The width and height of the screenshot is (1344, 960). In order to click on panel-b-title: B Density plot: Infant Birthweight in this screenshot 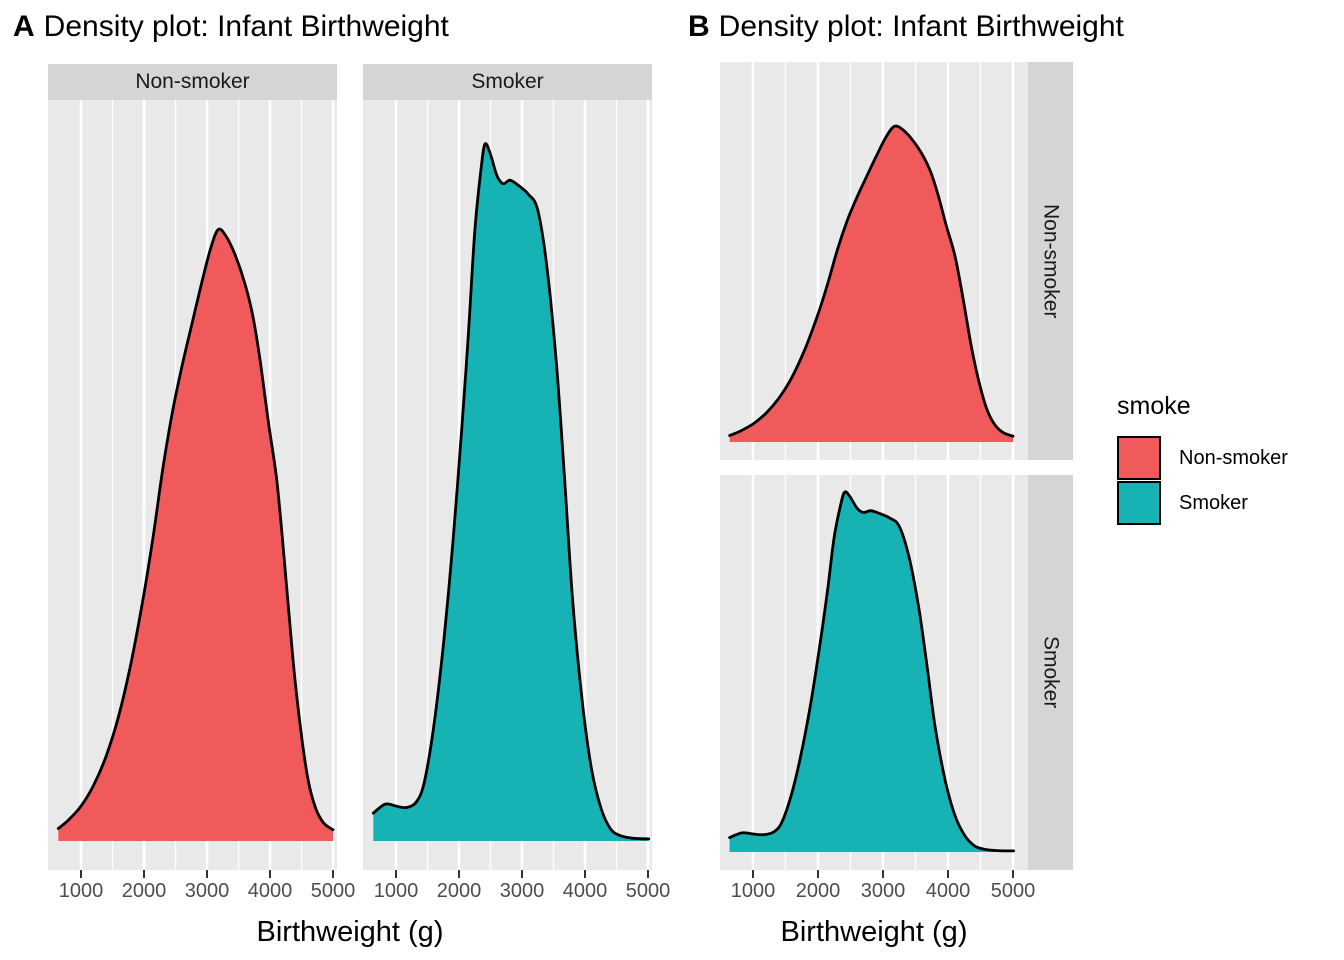, I will do `click(906, 27)`.